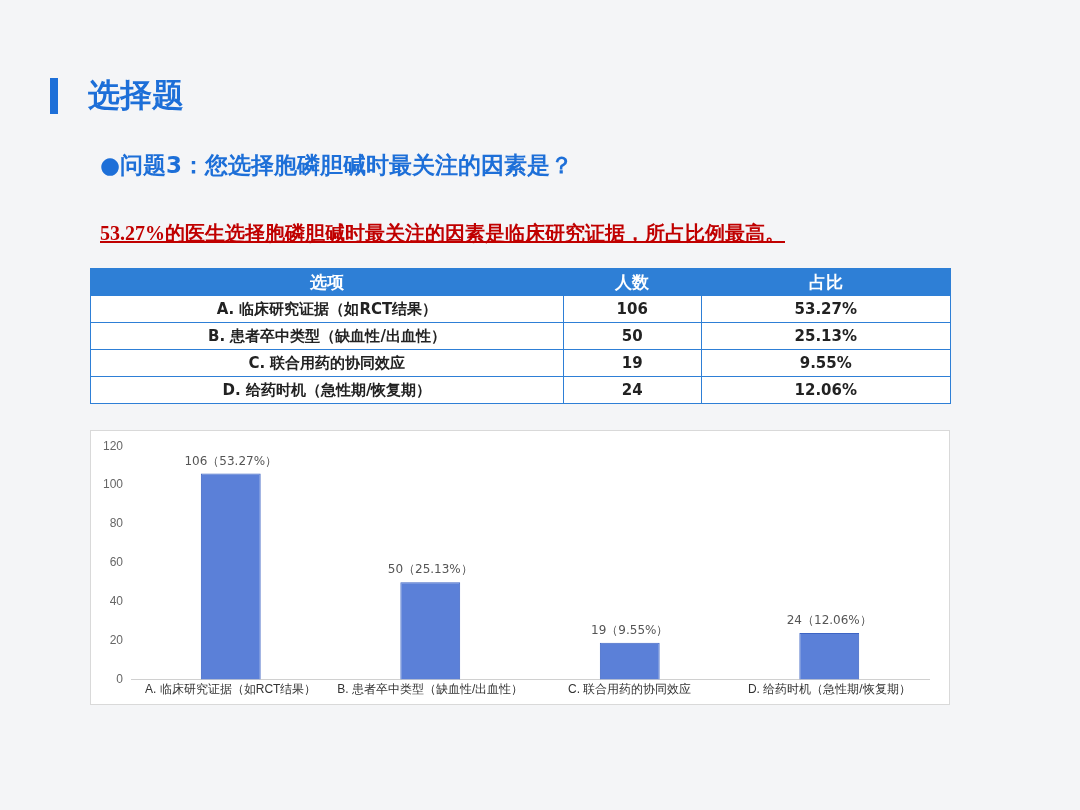  I want to click on x-tick-label: C. 联合用药的协同效应, so click(630, 689).